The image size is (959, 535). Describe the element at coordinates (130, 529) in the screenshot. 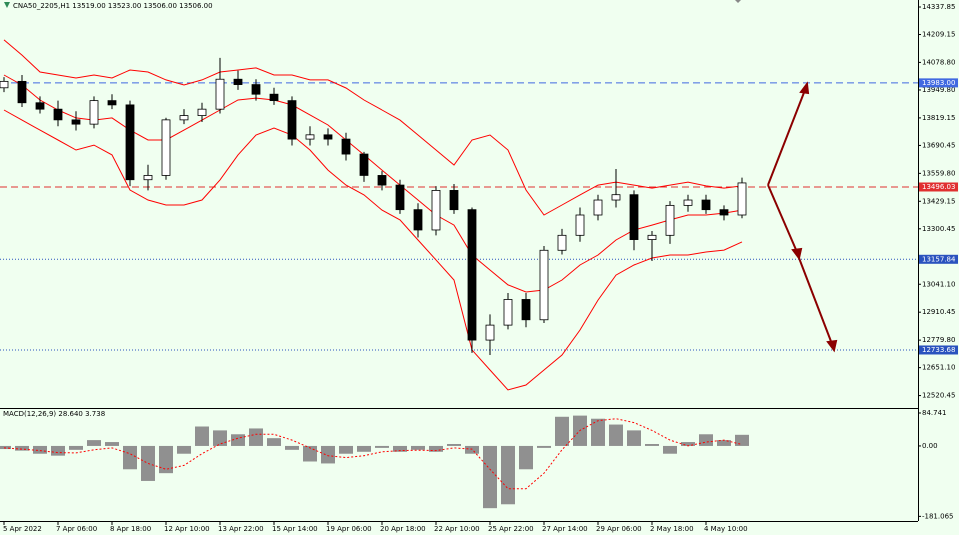

I see `x-tick-label: 8 Apr 18:00` at that location.